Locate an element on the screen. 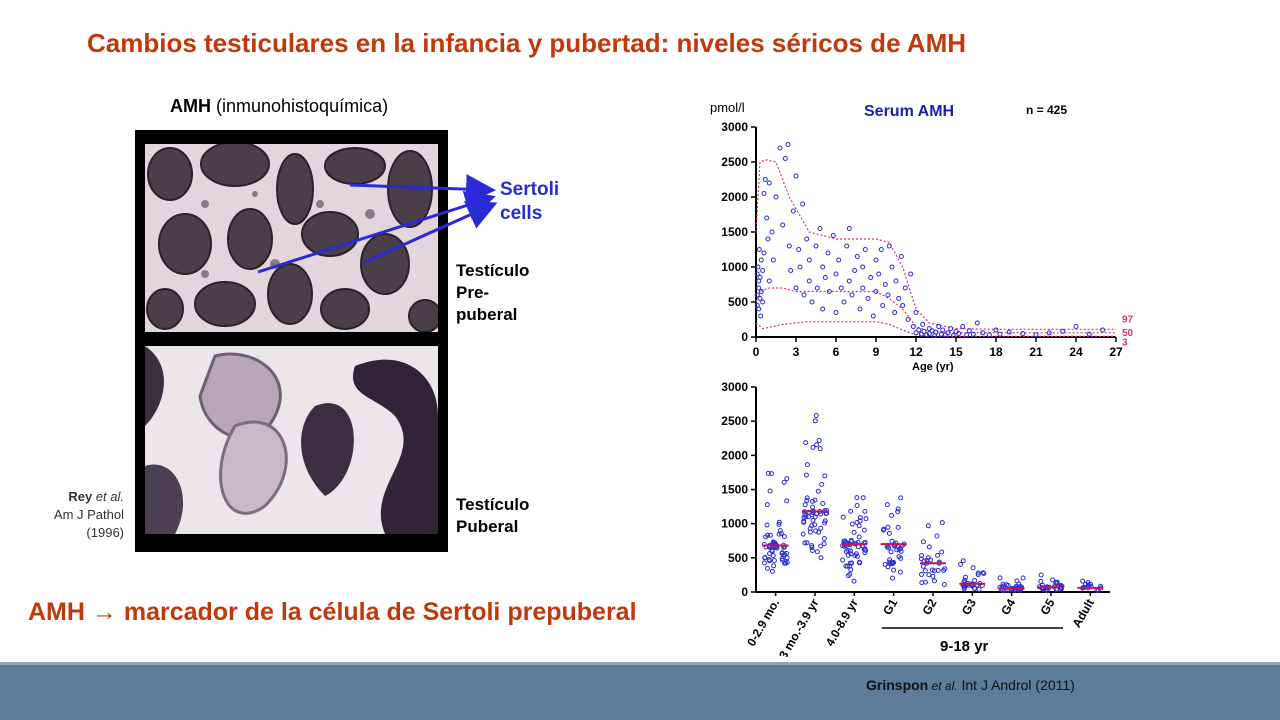  pubertal-label-line2: Puberal is located at coordinates (487, 526).